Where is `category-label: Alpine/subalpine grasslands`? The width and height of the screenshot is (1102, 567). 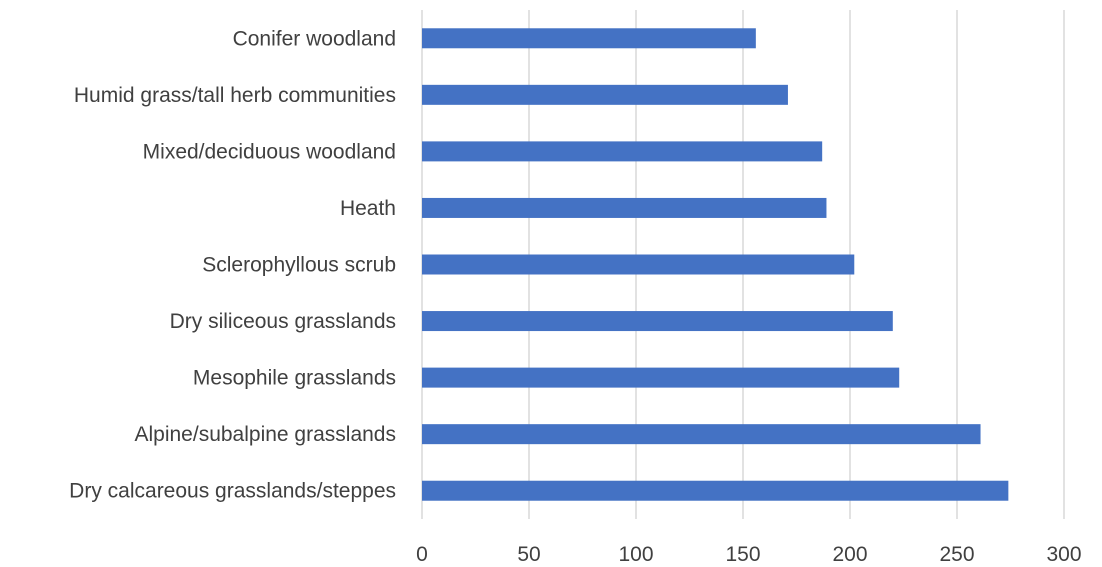 category-label: Alpine/subalpine grasslands is located at coordinates (265, 434).